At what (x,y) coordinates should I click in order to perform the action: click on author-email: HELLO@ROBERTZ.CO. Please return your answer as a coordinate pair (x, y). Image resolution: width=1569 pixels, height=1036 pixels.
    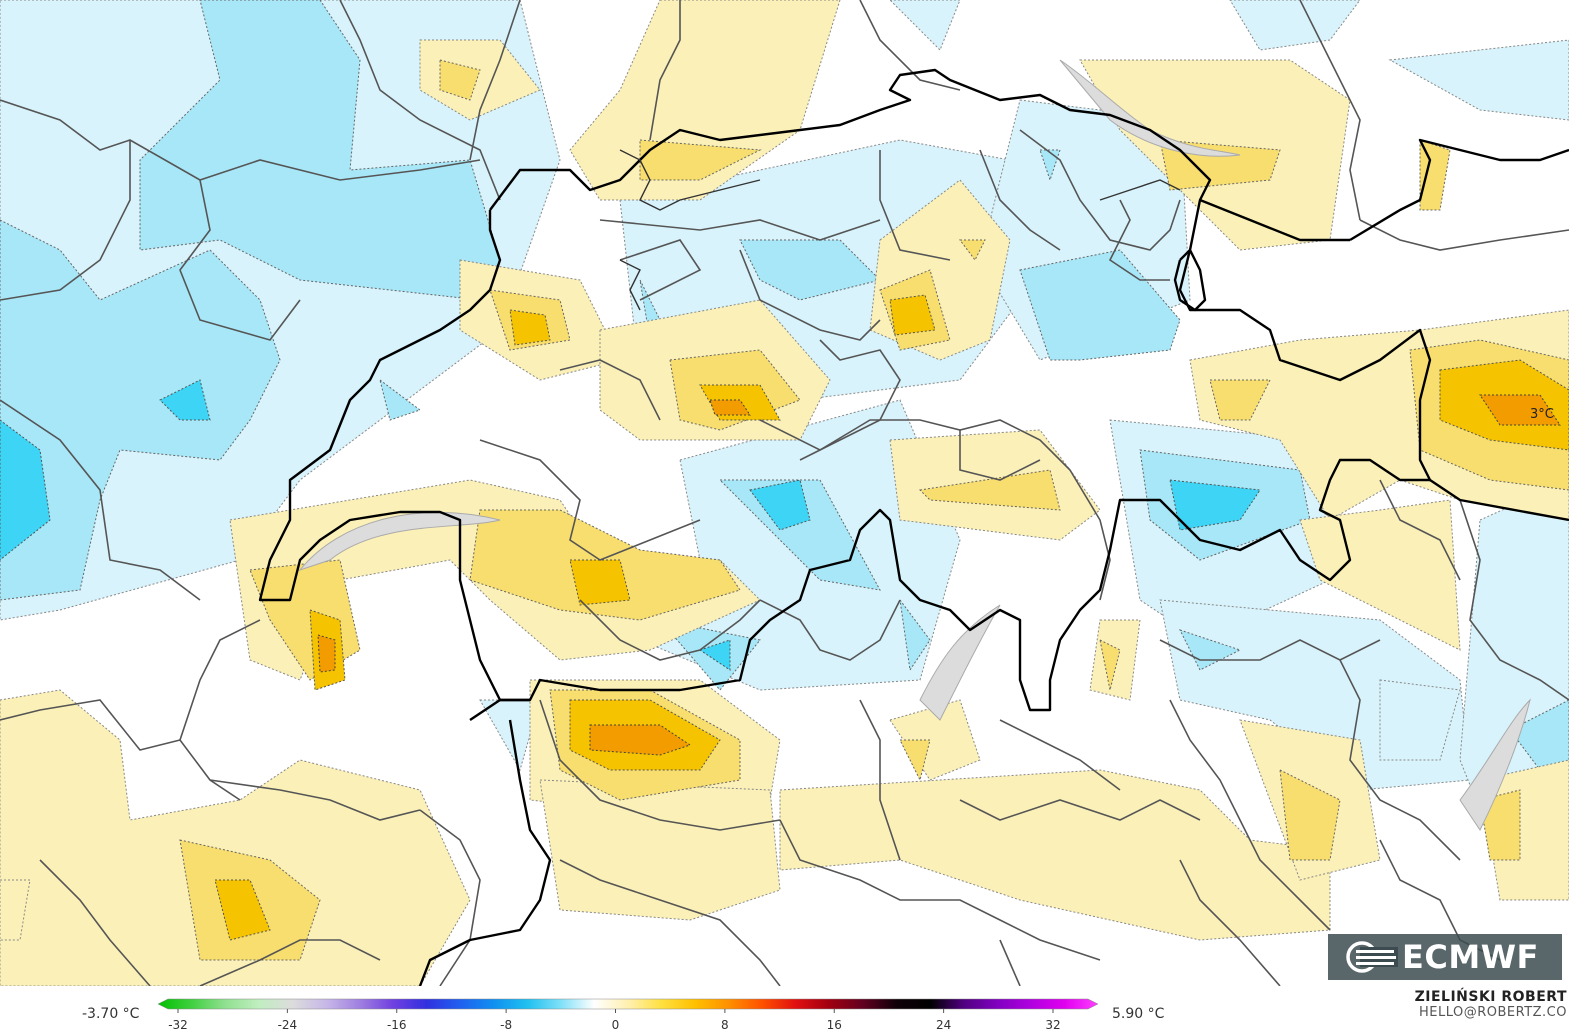
    Looking at the image, I should click on (1492, 1012).